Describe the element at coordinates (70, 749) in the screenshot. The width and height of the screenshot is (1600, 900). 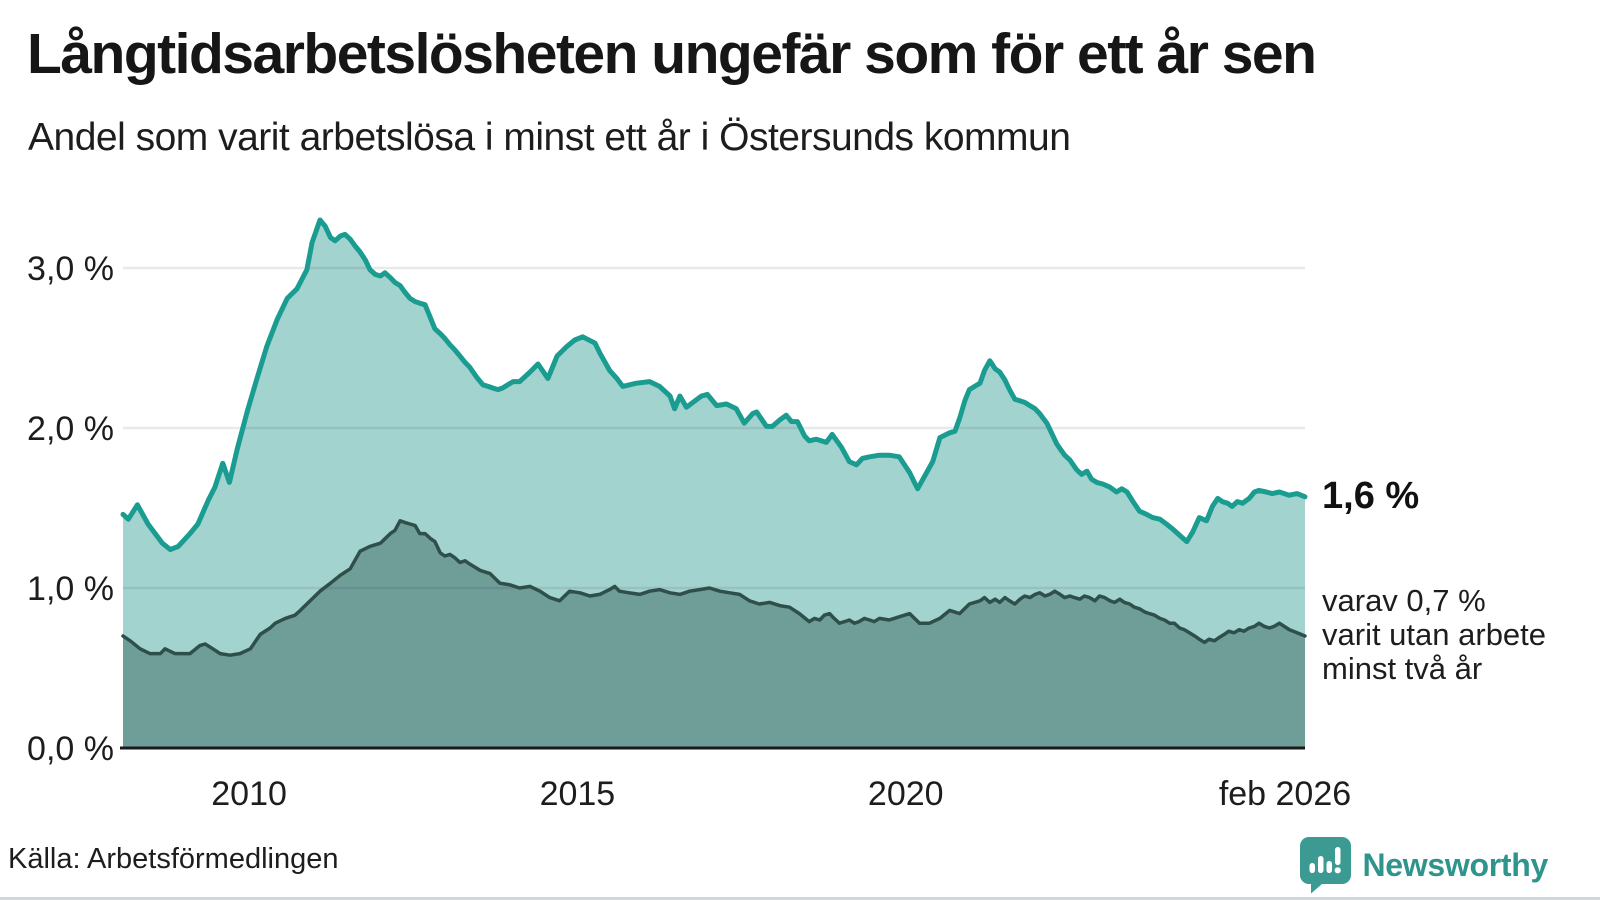
I see `y-axis-tick-label: 0,0 %` at that location.